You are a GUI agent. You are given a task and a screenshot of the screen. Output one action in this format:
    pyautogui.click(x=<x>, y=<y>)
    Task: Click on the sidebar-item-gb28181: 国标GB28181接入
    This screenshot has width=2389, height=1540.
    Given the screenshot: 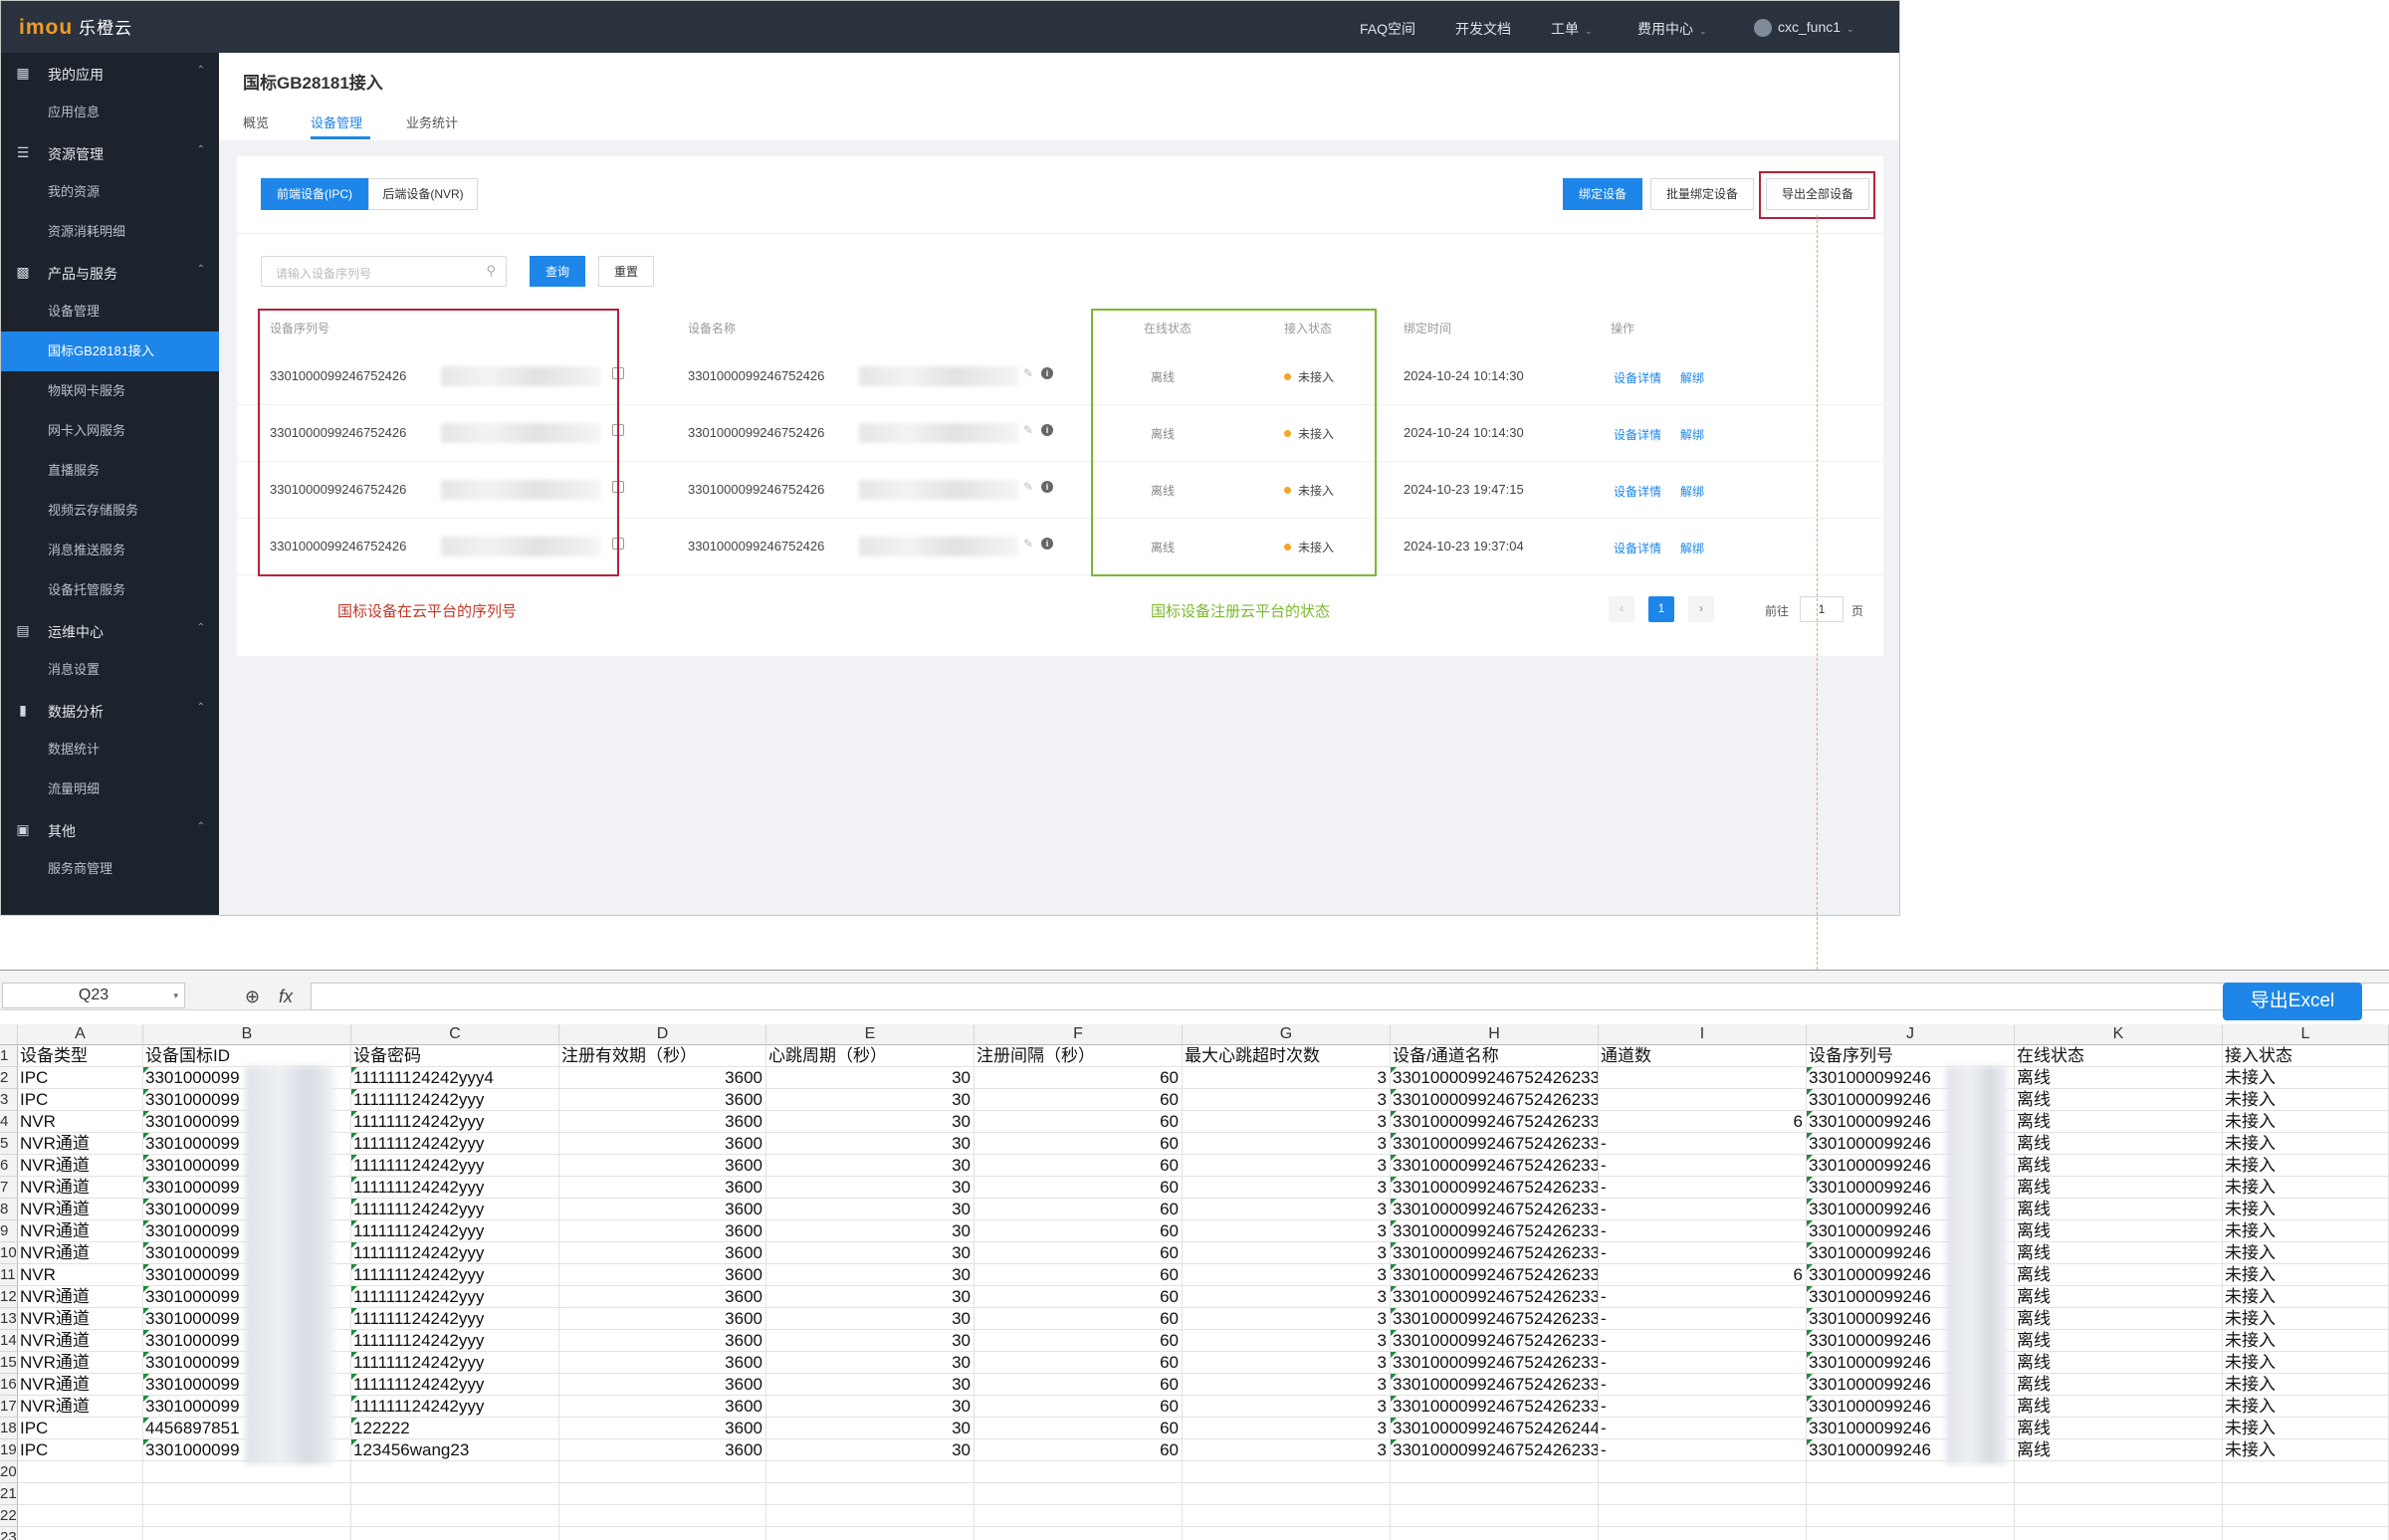 What is the action you would take?
    pyautogui.click(x=110, y=351)
    